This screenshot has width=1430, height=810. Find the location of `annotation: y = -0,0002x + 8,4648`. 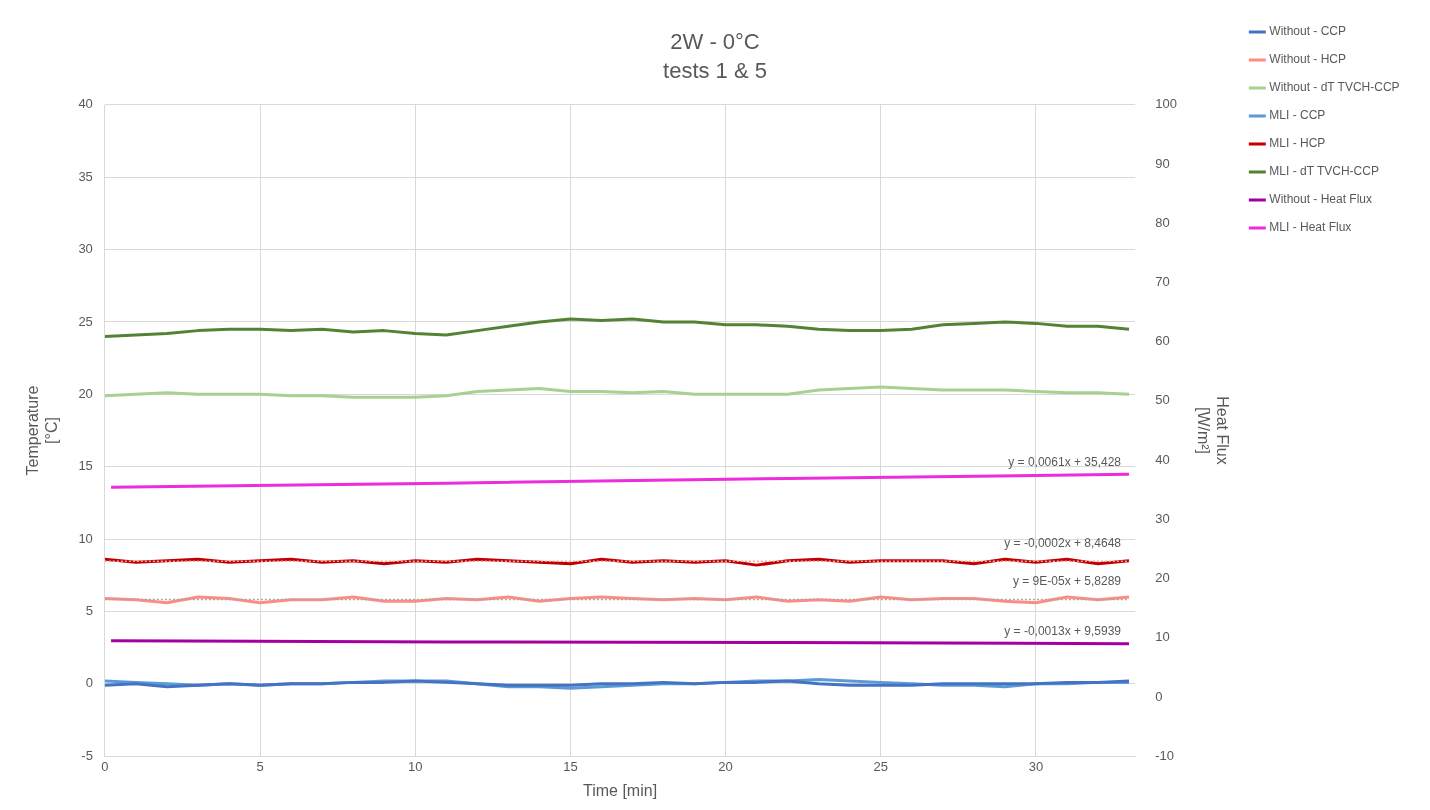

annotation: y = -0,0002x + 8,4648 is located at coordinates (1063, 542).